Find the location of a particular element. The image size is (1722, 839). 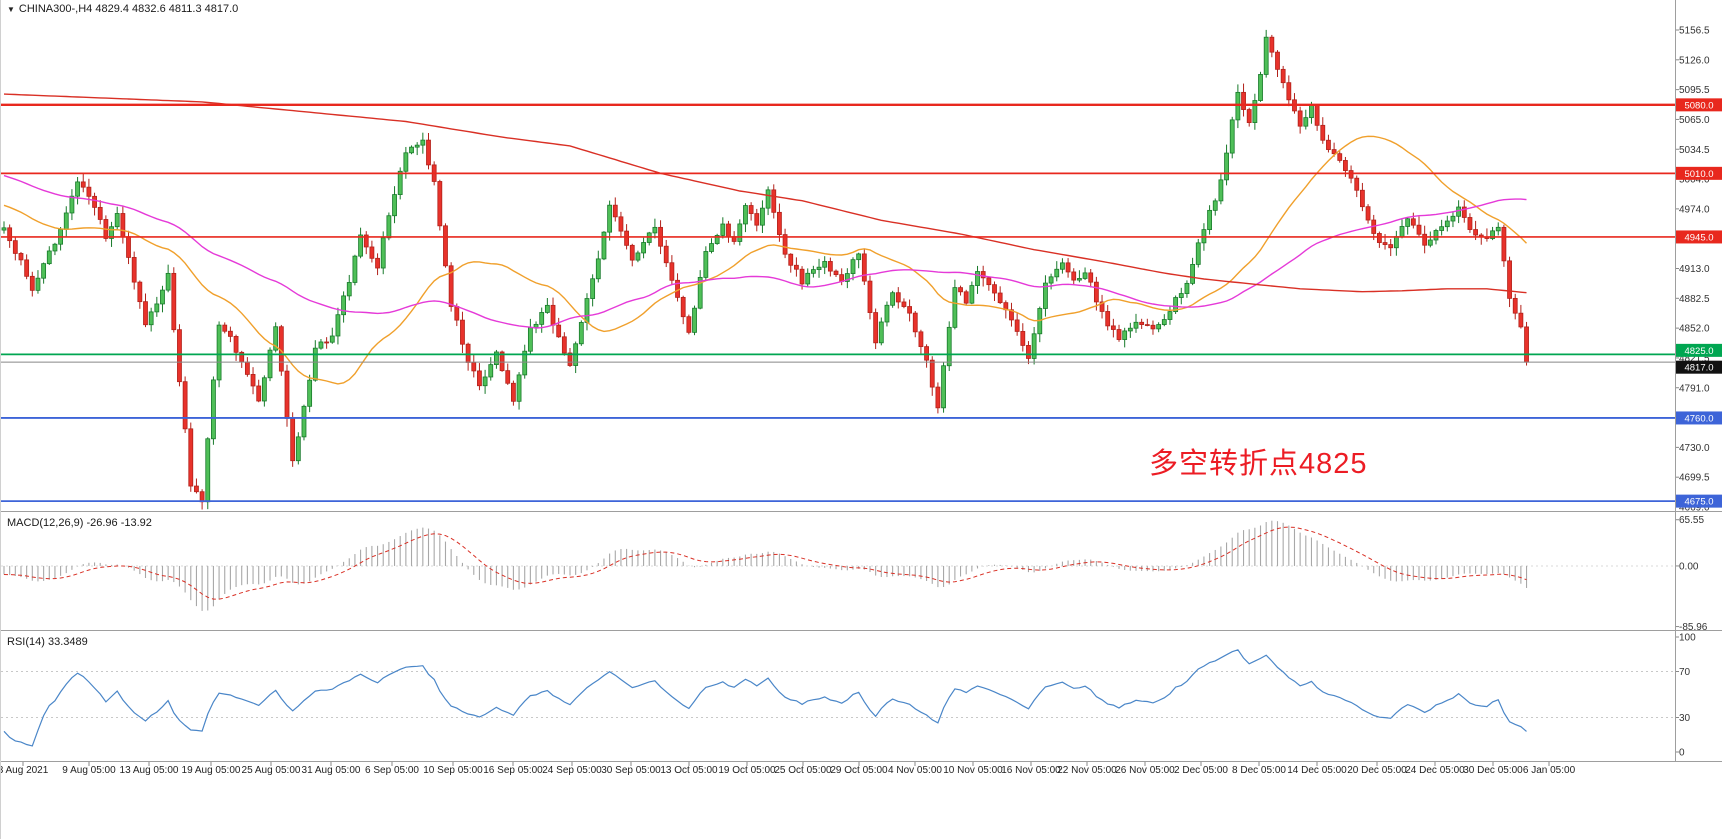

time-axis-label: 25 Oct 05:00 is located at coordinates (803, 770).